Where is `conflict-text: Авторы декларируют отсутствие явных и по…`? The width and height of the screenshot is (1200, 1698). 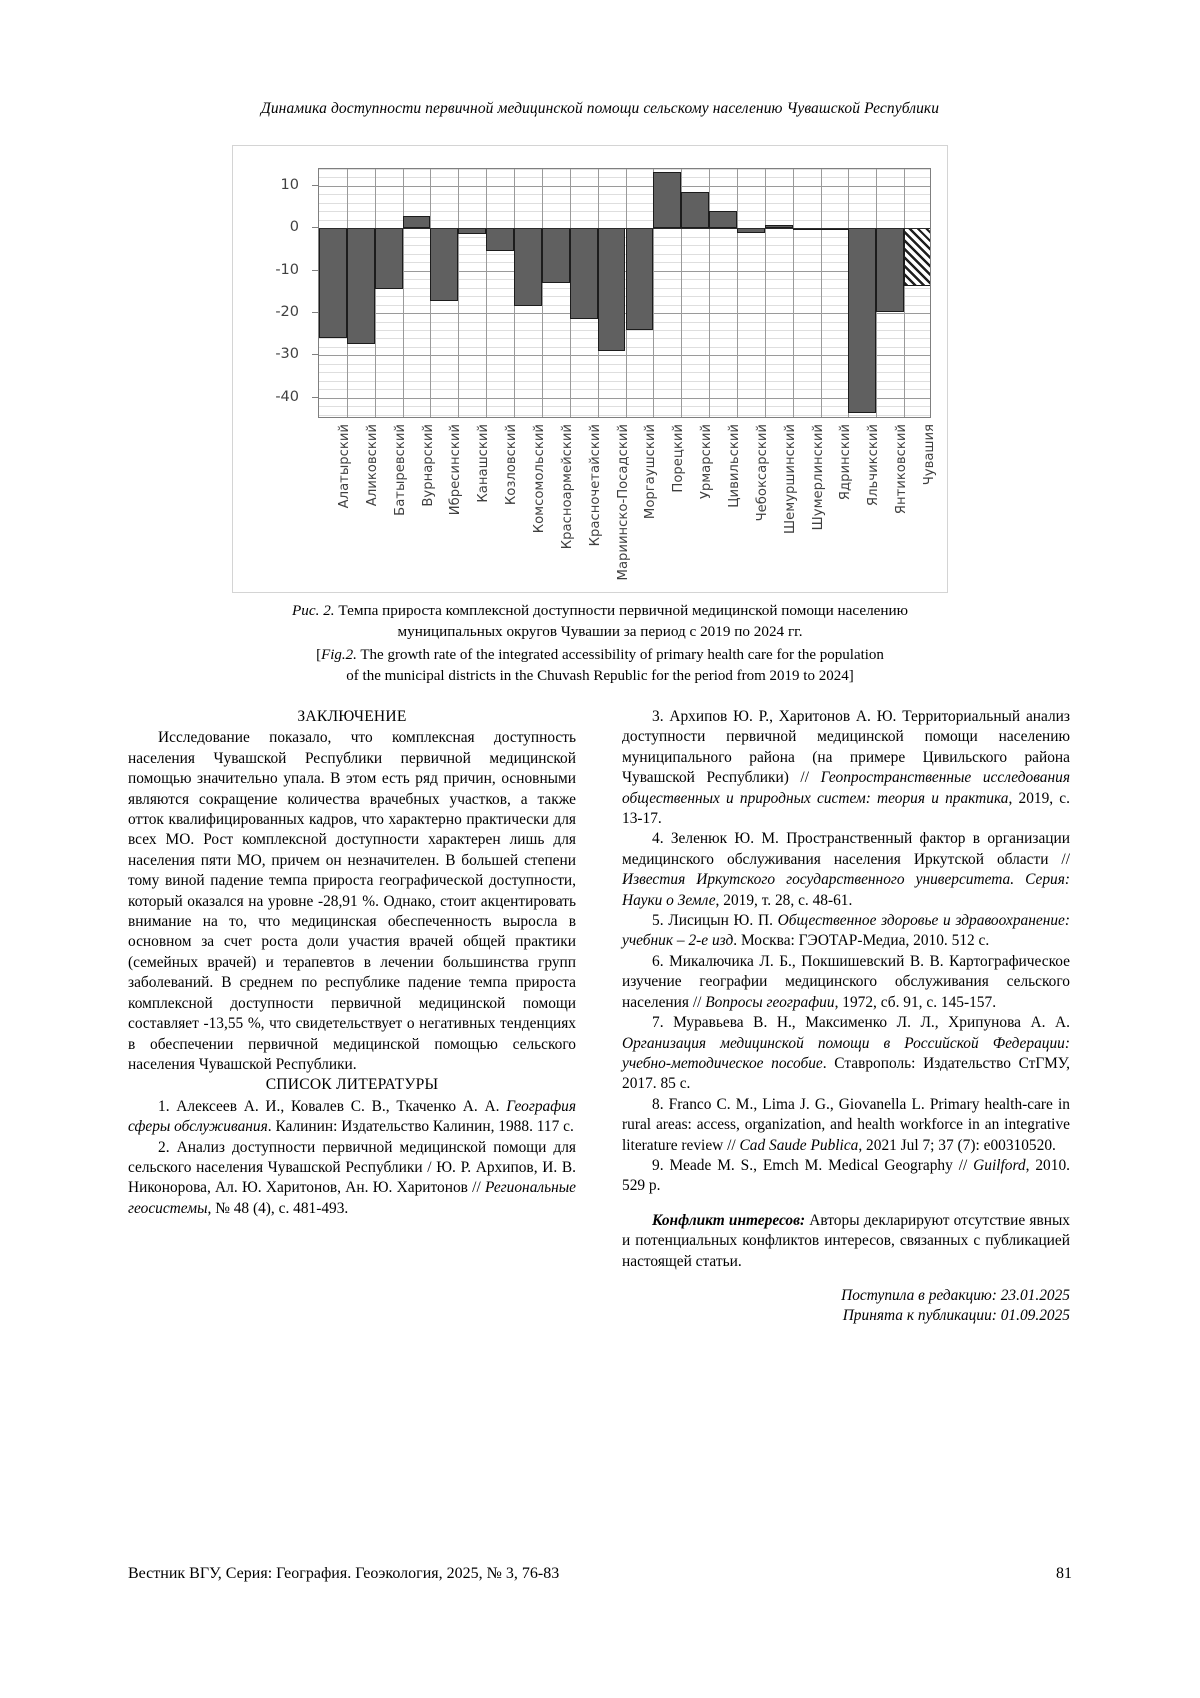 conflict-text: Авторы декларируют отсутствие явных и по… is located at coordinates (846, 1240).